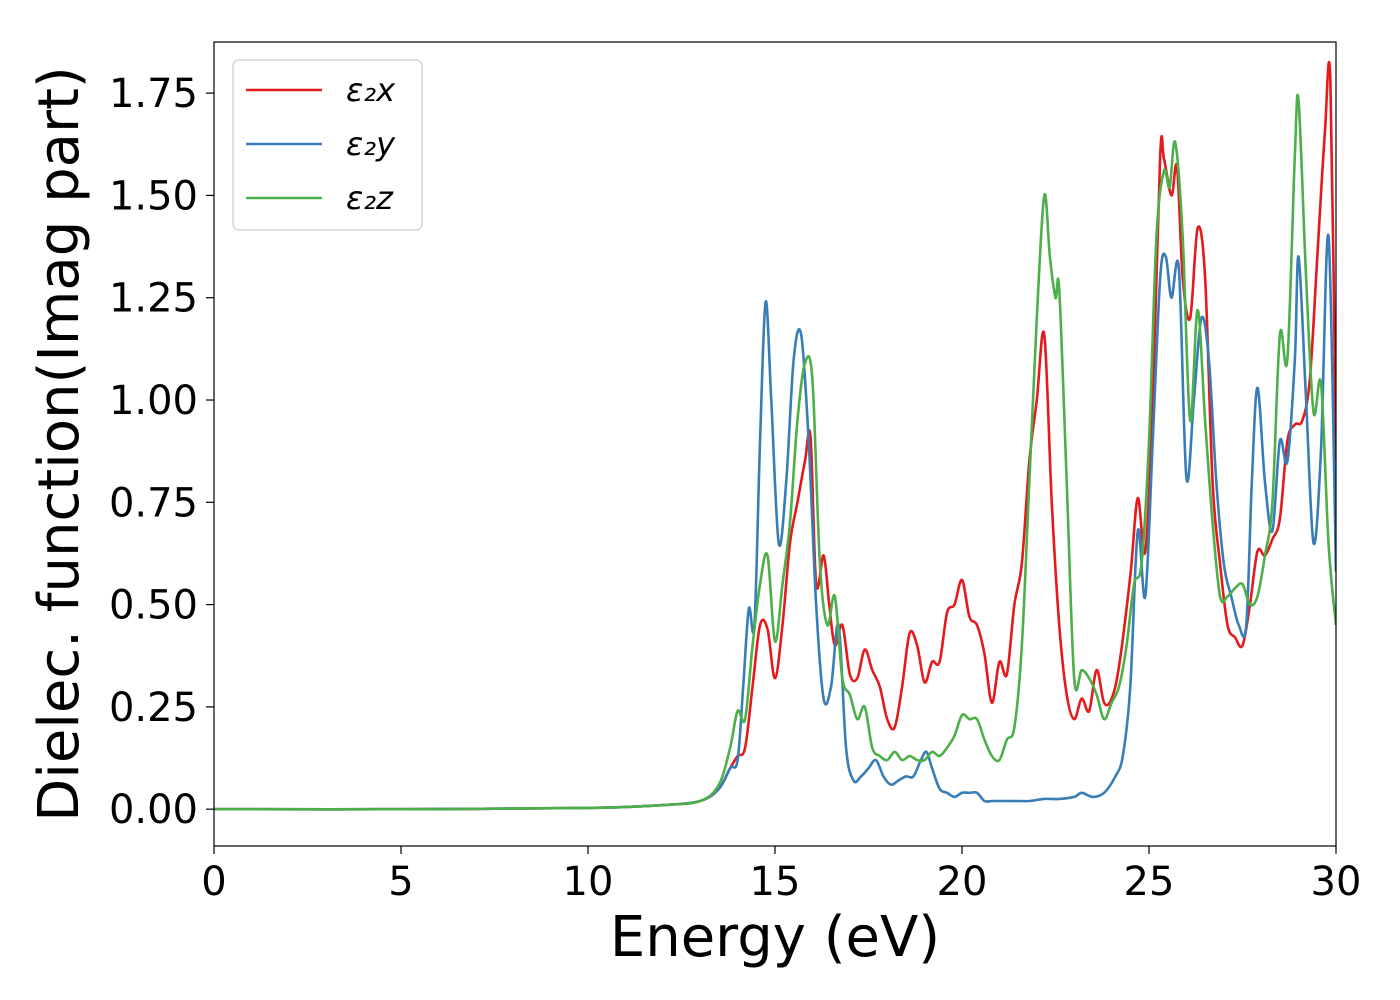  What do you see at coordinates (775, 937) in the screenshot?
I see `x-axis-label: Energy (eV)` at bounding box center [775, 937].